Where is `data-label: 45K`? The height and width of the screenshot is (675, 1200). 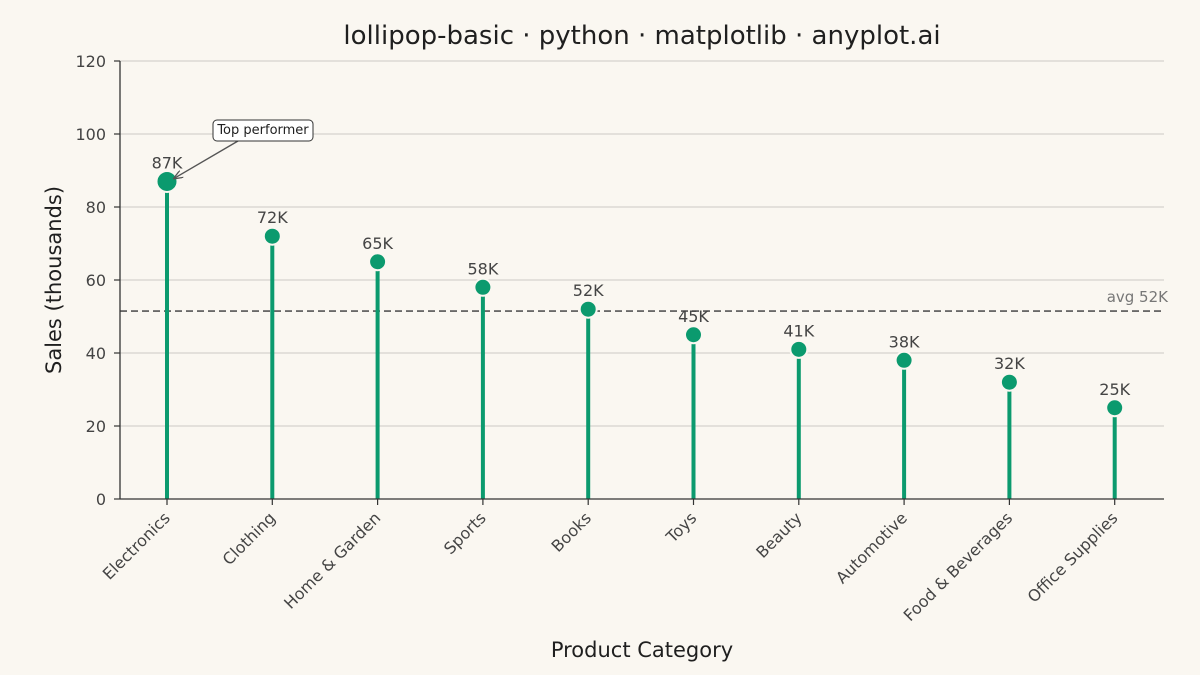
data-label: 45K is located at coordinates (693, 316).